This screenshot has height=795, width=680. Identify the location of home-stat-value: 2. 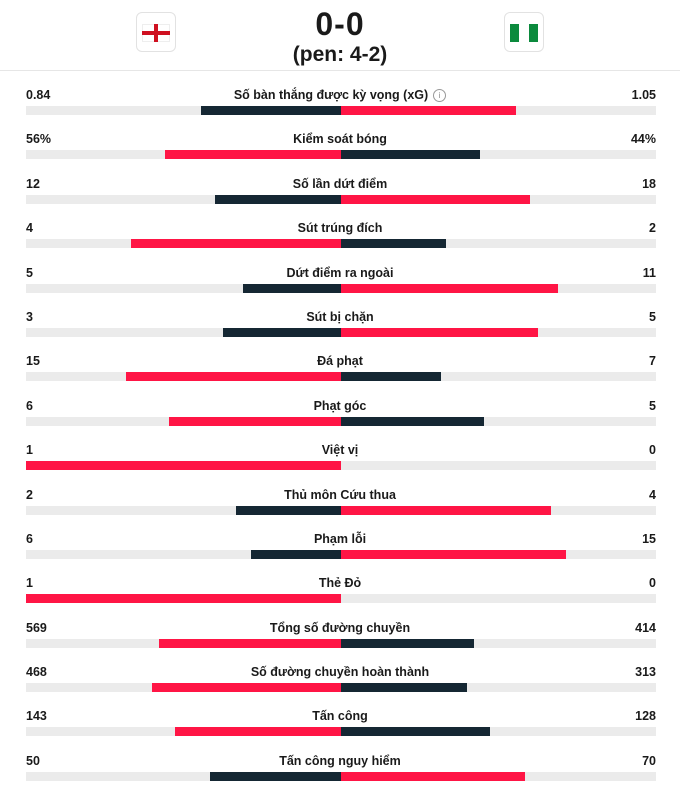
(29, 494).